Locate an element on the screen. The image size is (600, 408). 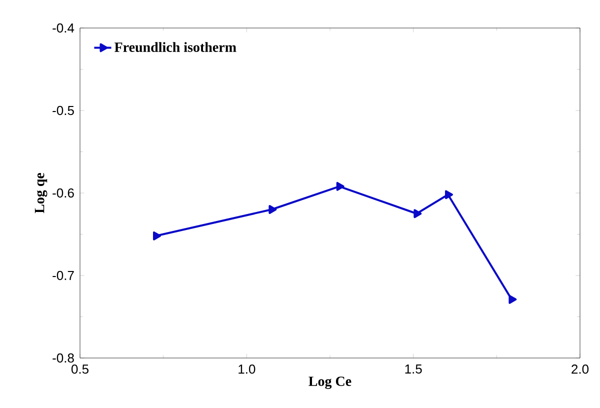
x-tick-label: 2.0 is located at coordinates (580, 369).